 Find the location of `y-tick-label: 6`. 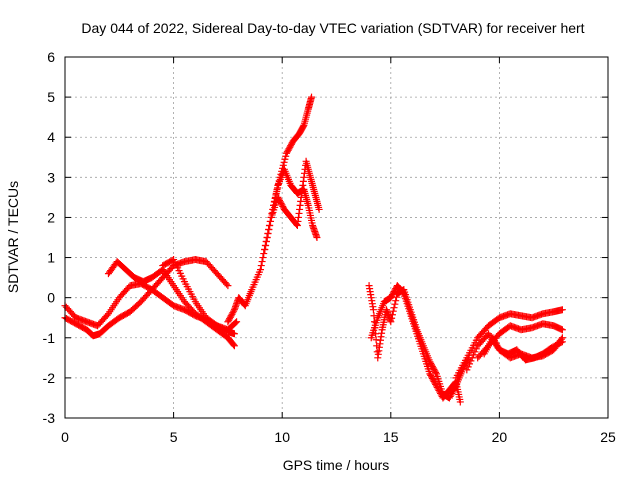

y-tick-label: 6 is located at coordinates (51, 57).